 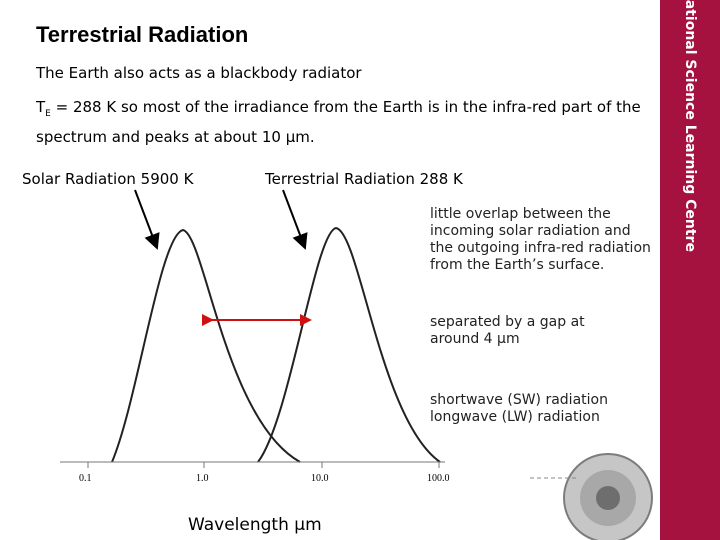 What do you see at coordinates (295, 219) in the screenshot?
I see `terrestrial-arrow` at bounding box center [295, 219].